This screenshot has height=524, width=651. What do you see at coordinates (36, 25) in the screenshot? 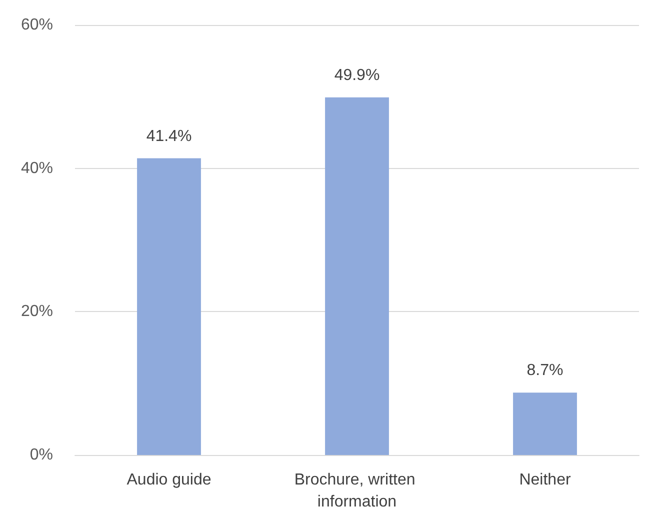
I see `y-tick-label: 60%` at bounding box center [36, 25].